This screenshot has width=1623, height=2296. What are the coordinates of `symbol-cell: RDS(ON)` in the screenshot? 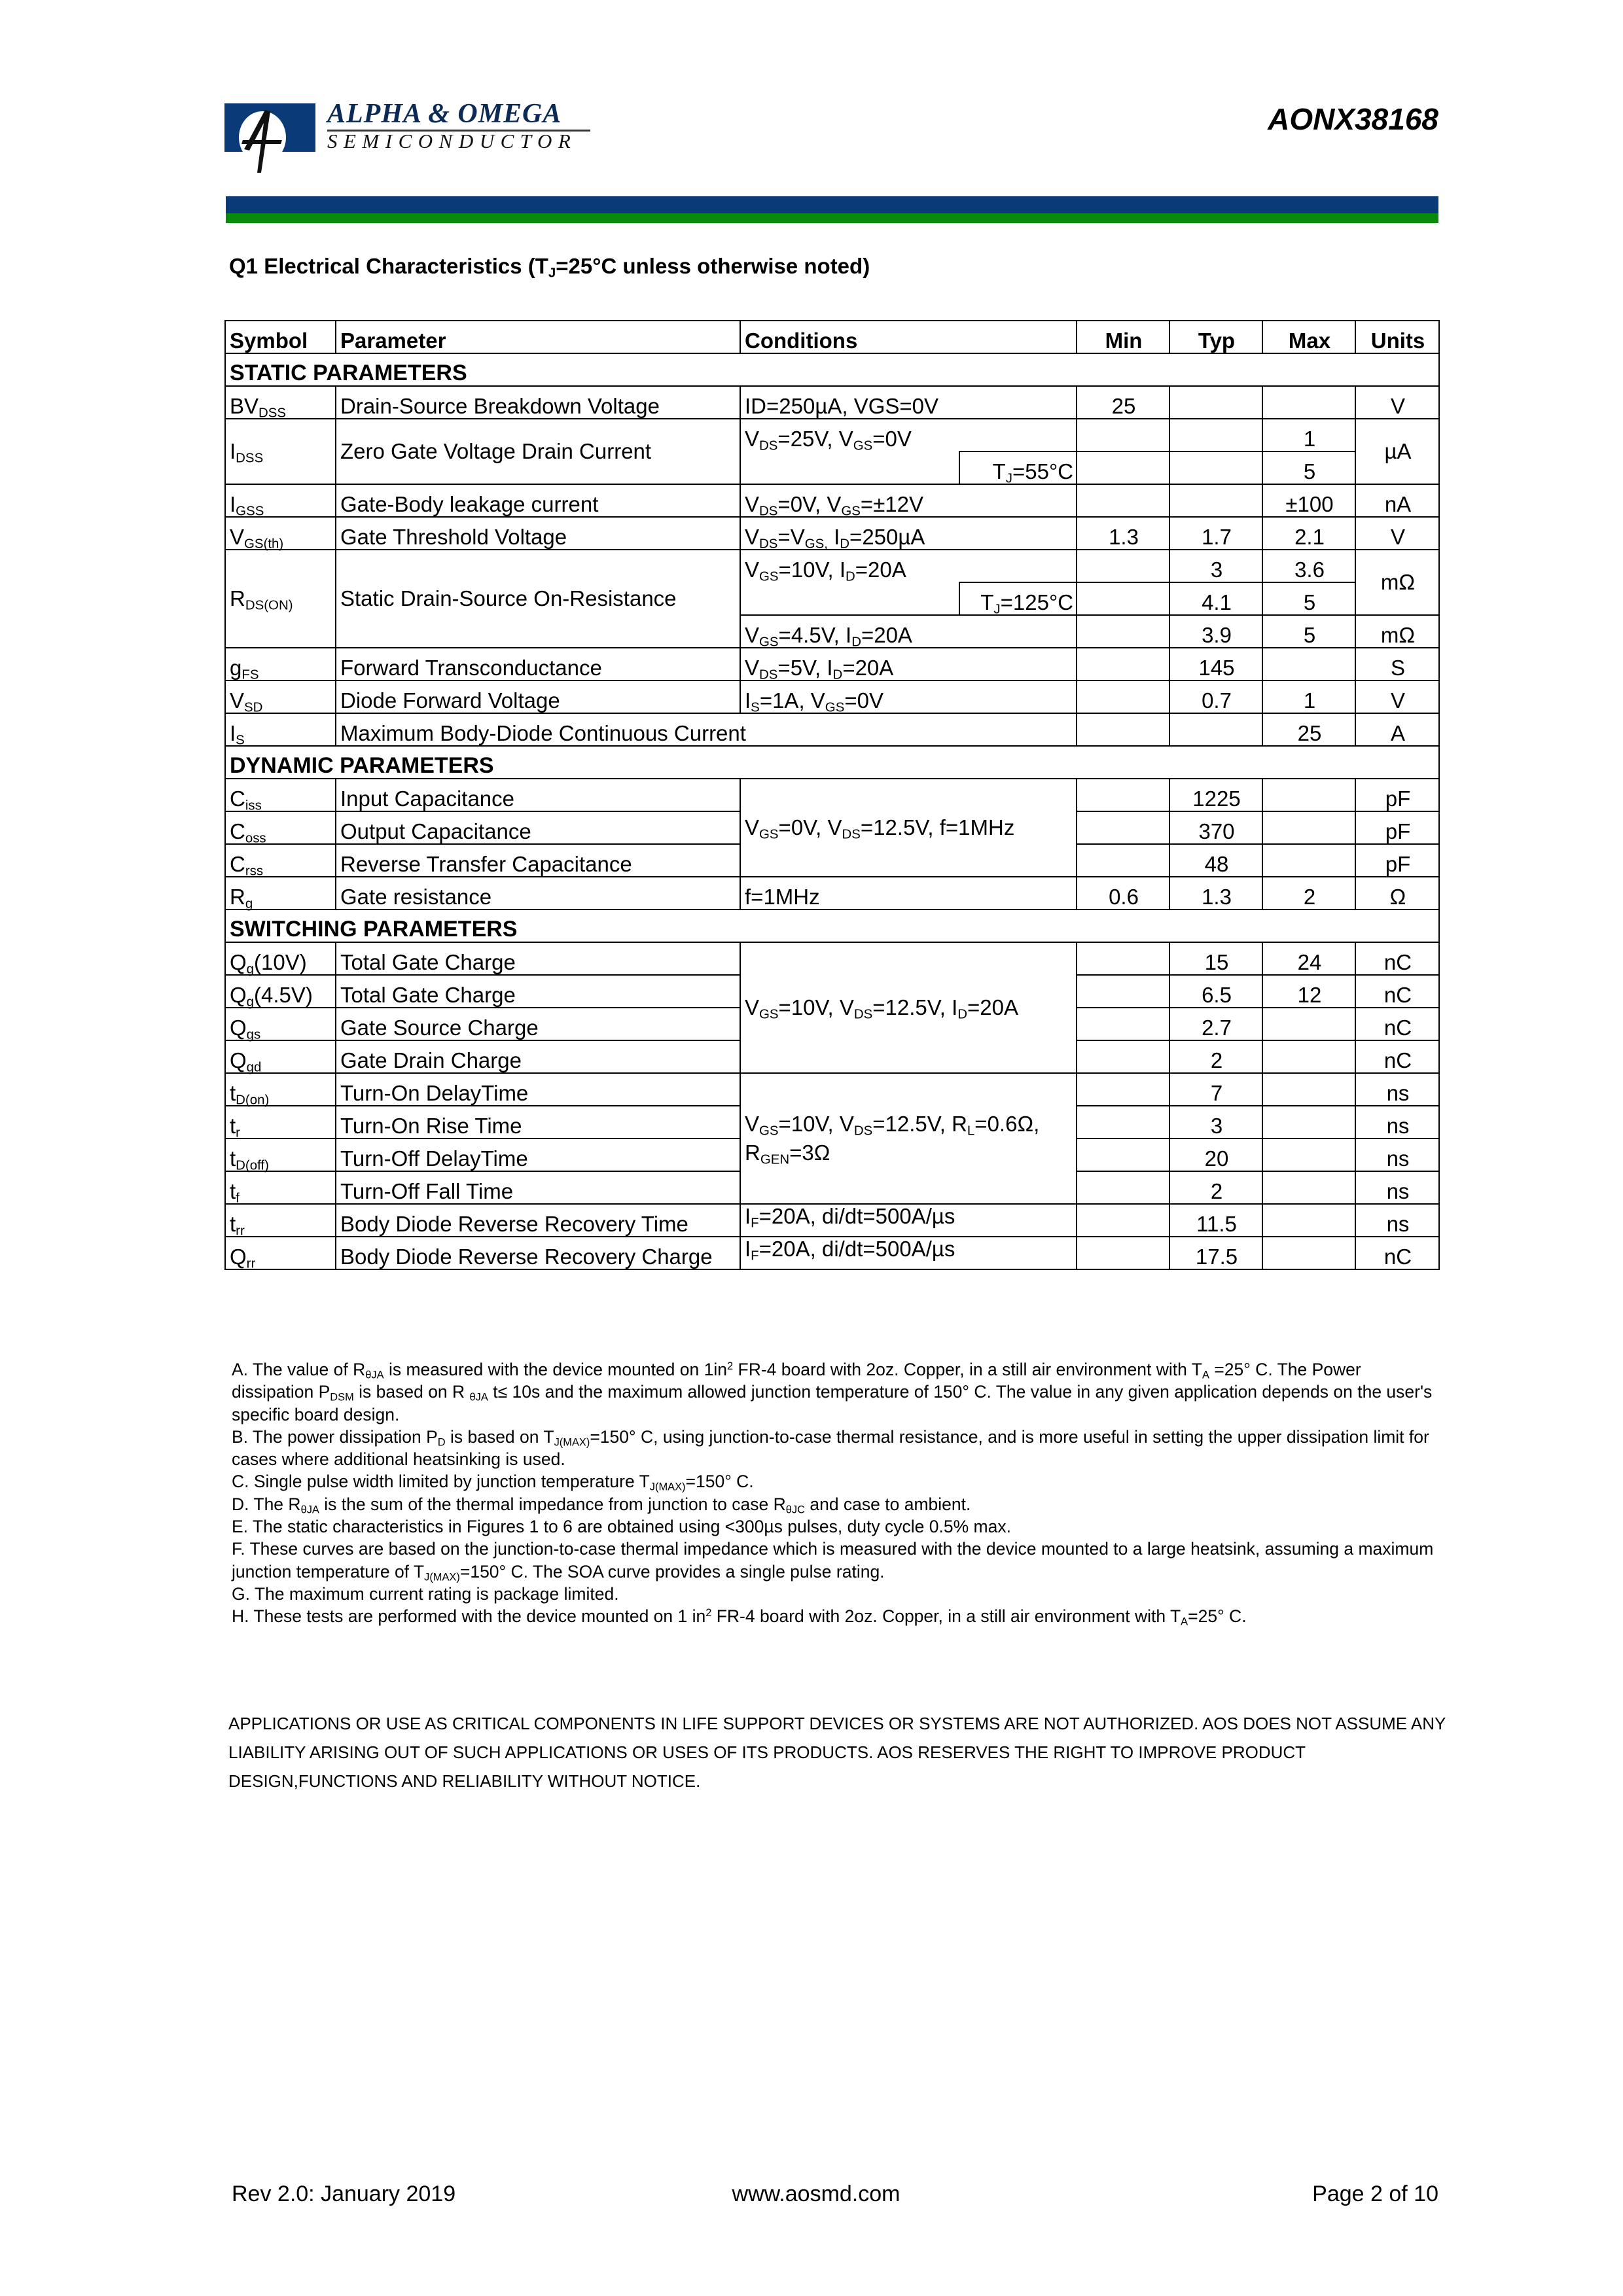 It's located at (280, 598).